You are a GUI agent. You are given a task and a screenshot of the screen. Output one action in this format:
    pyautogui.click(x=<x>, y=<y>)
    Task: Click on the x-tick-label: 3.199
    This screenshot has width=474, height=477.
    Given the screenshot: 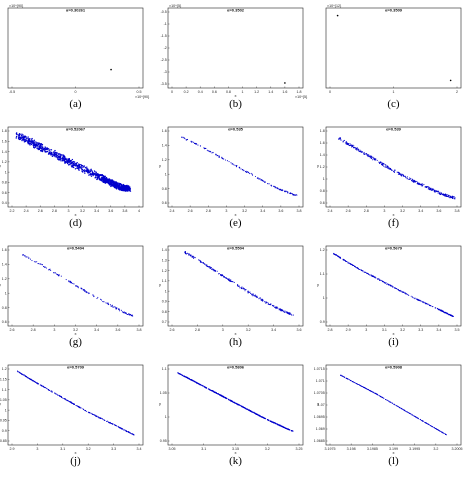 What is the action you would take?
    pyautogui.click(x=393, y=449)
    